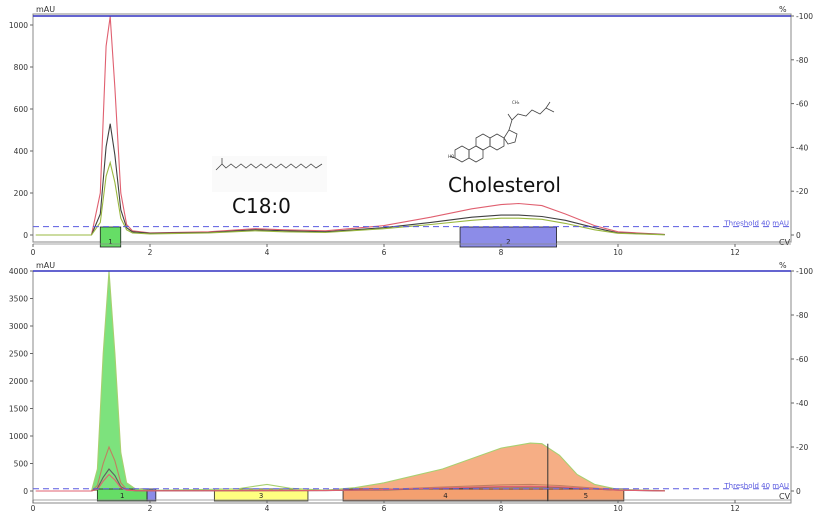 The width and height of the screenshot is (819, 513). I want to click on c18-annotation: C18:0, so click(261, 206).